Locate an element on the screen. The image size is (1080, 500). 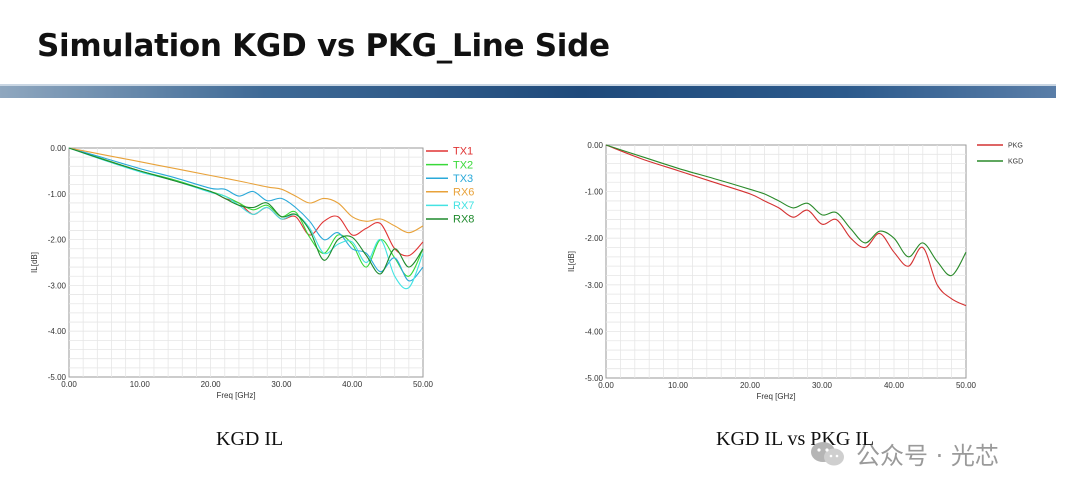
title-bar is located at coordinates (528, 92).